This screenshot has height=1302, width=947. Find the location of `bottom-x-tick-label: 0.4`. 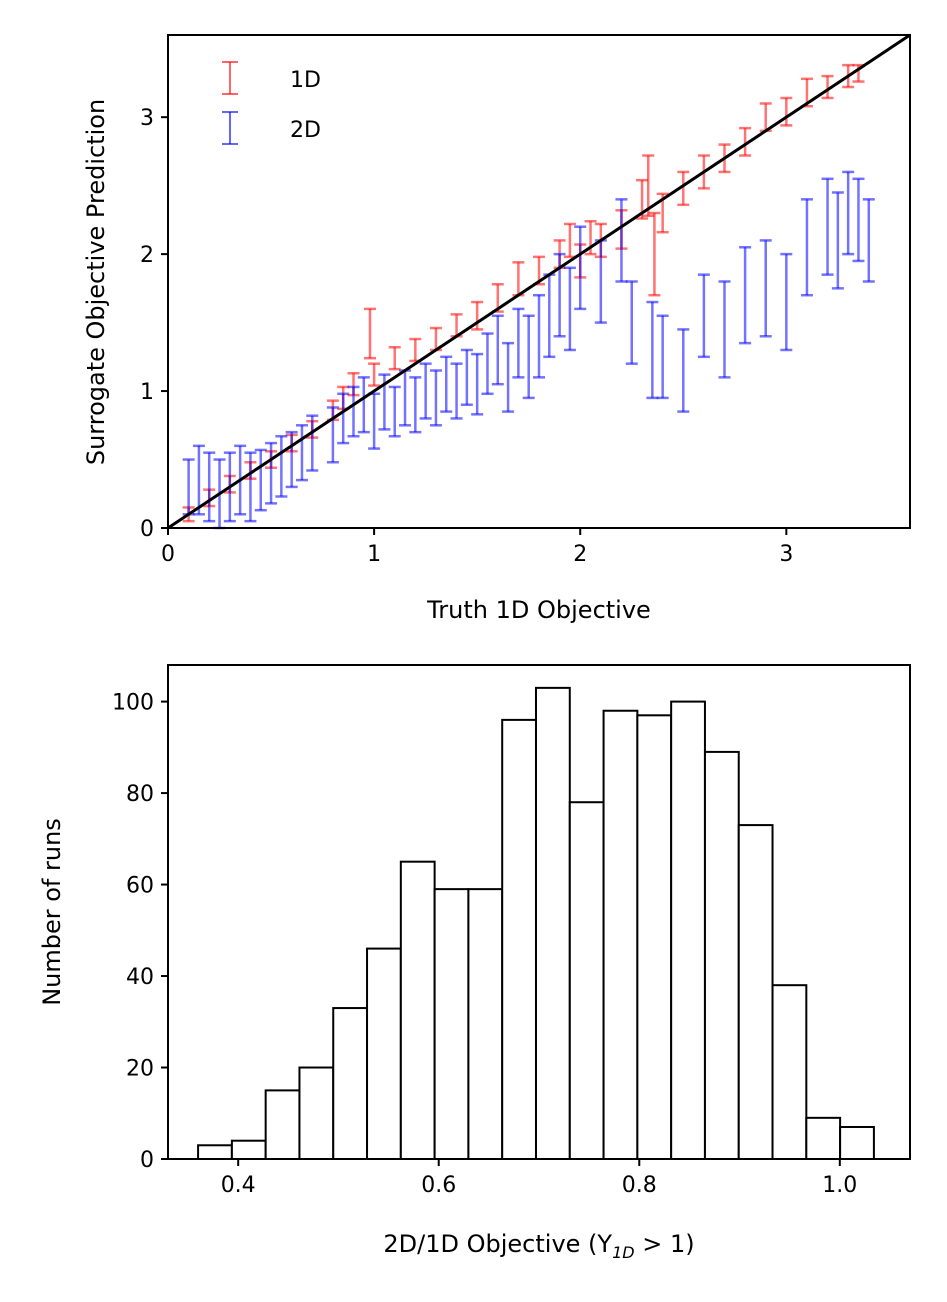

bottom-x-tick-label: 0.4 is located at coordinates (238, 1185).